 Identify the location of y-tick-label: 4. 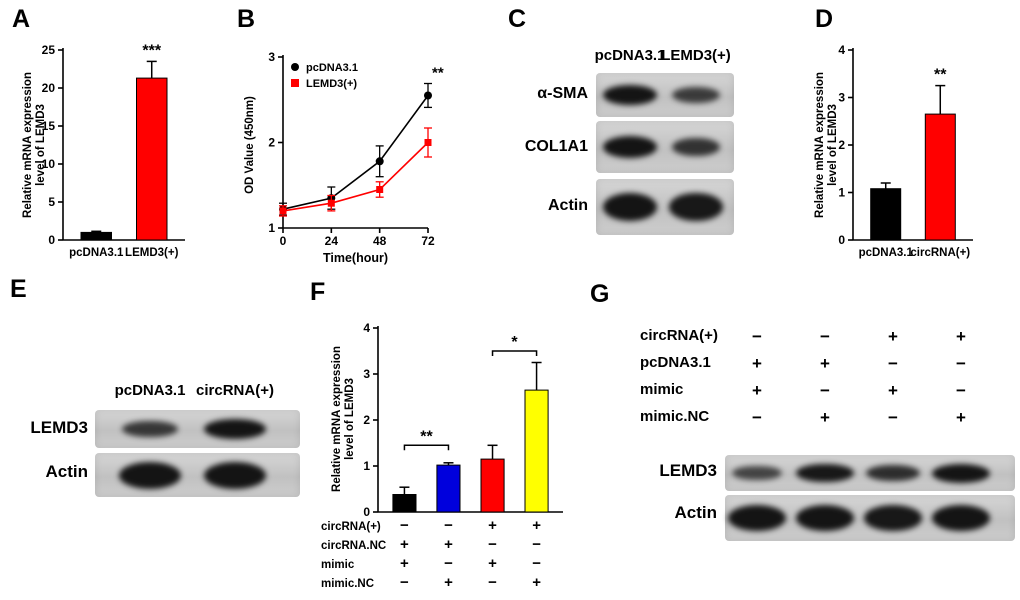
(841, 50).